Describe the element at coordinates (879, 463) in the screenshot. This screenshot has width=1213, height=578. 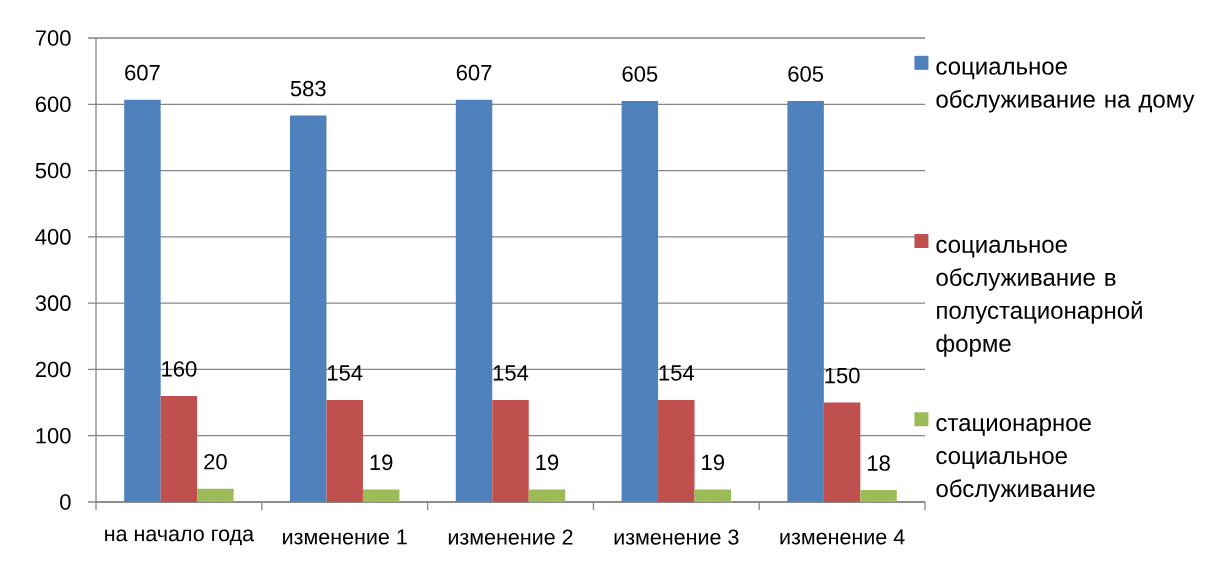
I see `data-label: 18` at that location.